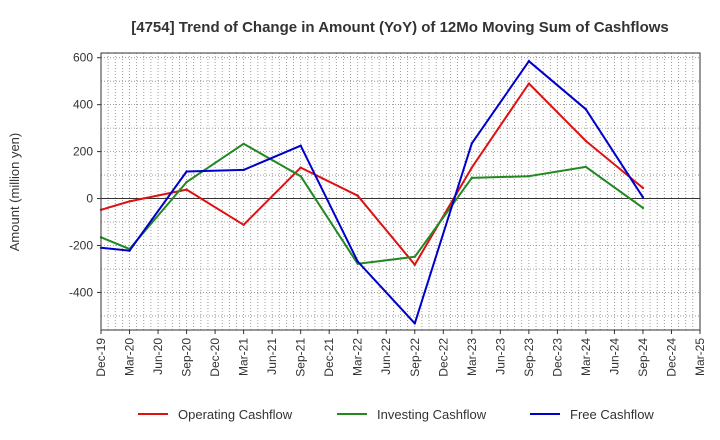  What do you see at coordinates (14, 192) in the screenshot?
I see `y-axis-label: Amount (million yen)` at bounding box center [14, 192].